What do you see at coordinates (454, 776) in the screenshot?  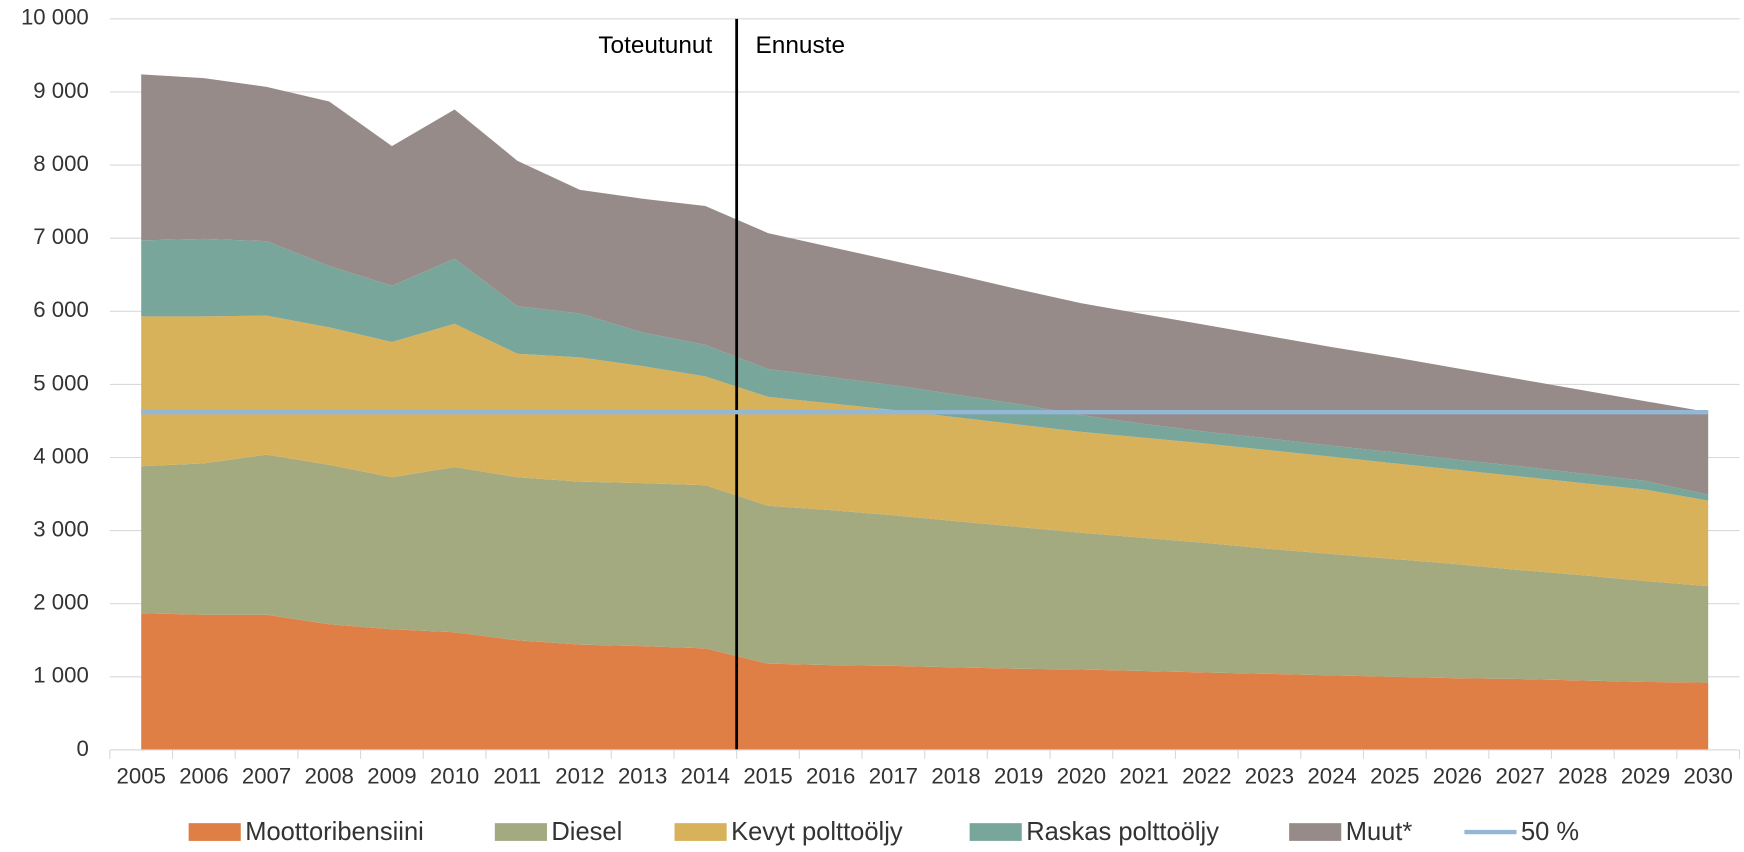 I see `x-tick-label: 2010` at bounding box center [454, 776].